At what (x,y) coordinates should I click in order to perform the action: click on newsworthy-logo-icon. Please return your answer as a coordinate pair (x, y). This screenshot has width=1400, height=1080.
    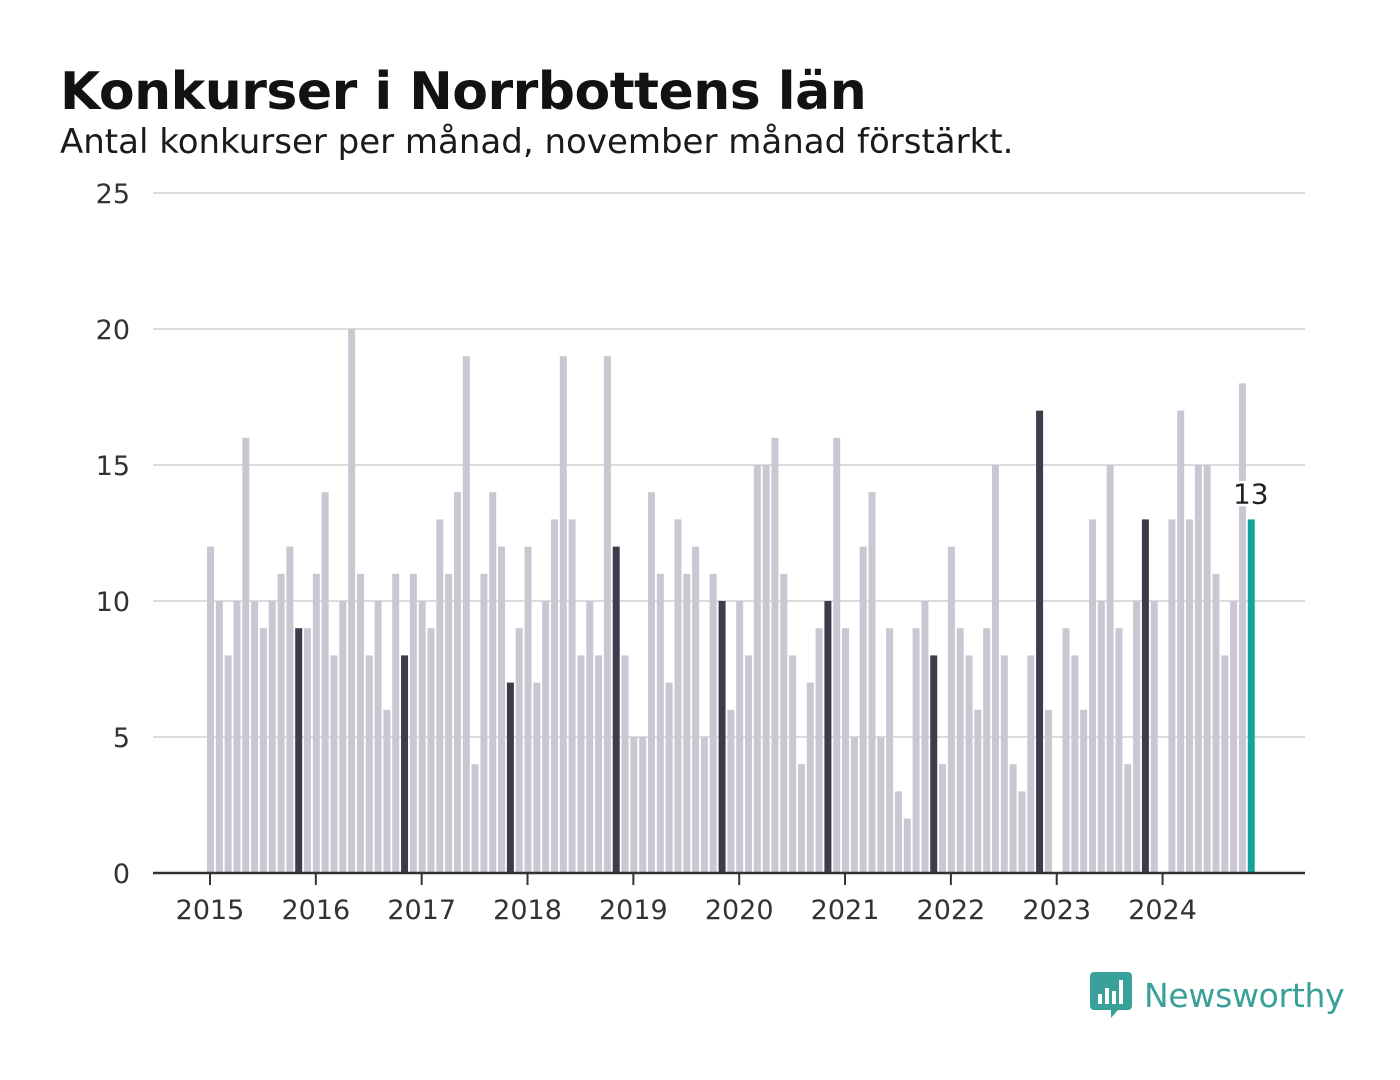
    Looking at the image, I should click on (1111, 995).